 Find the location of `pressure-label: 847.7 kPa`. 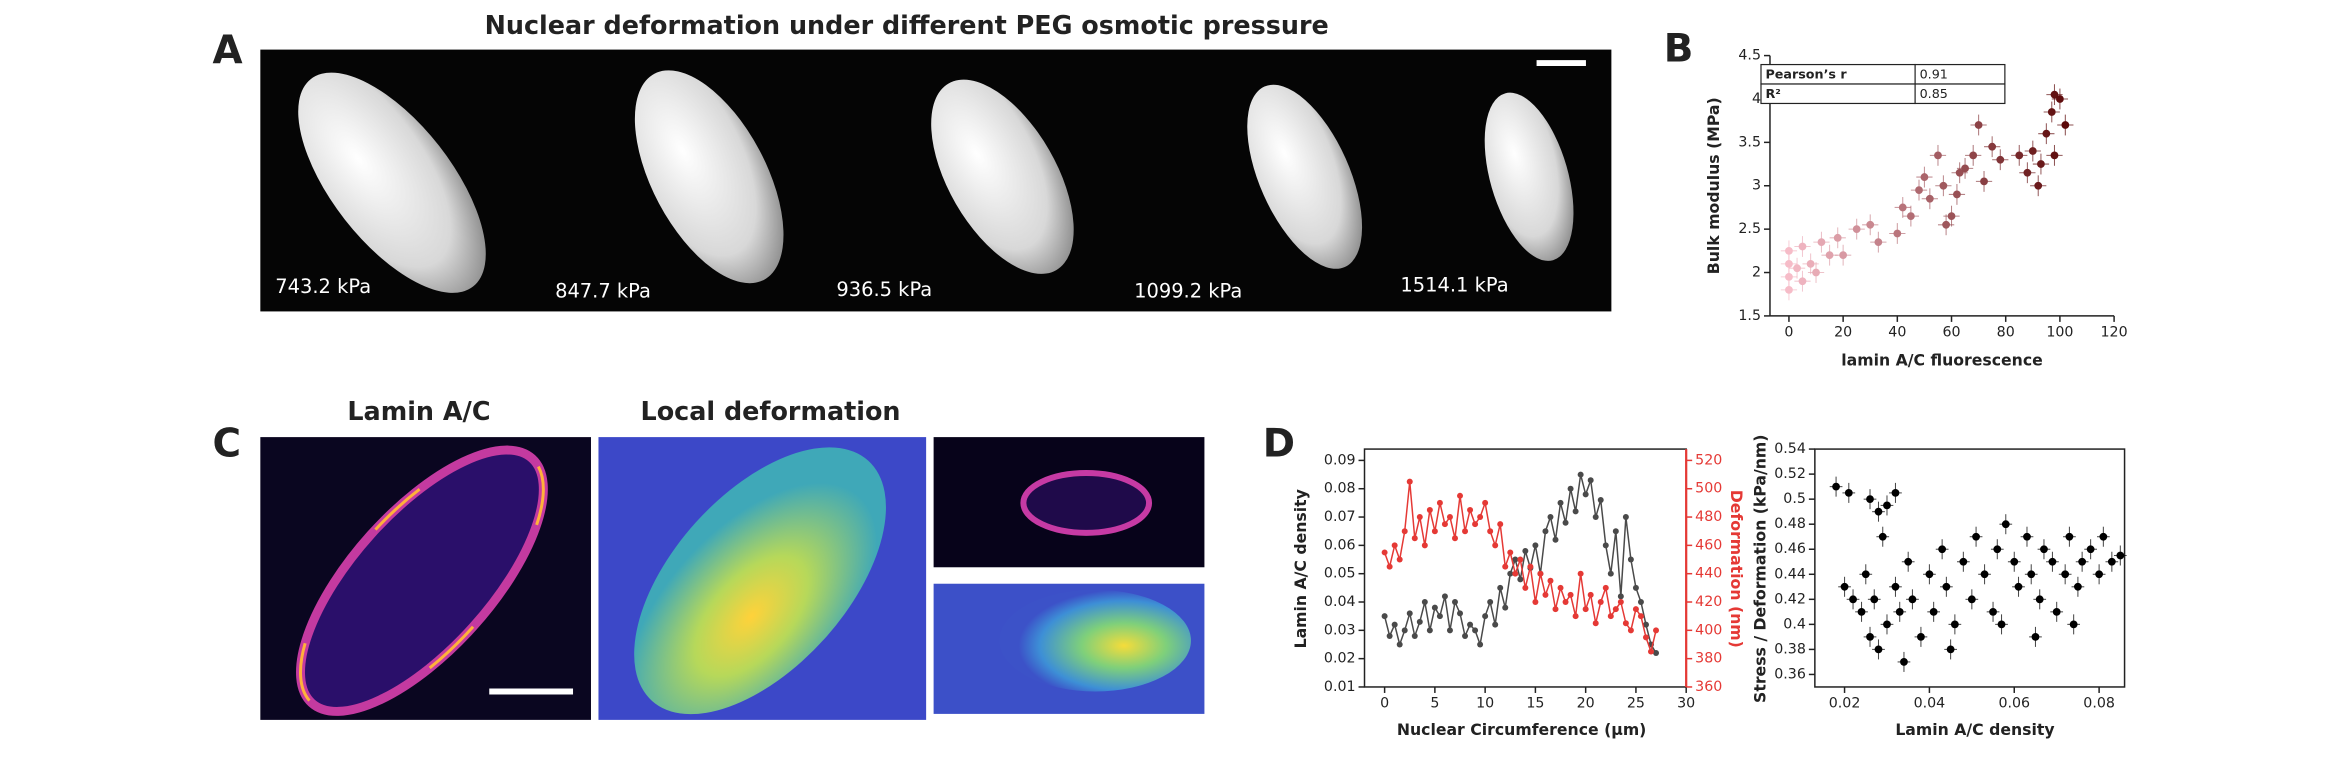

pressure-label: 847.7 kPa is located at coordinates (603, 290).